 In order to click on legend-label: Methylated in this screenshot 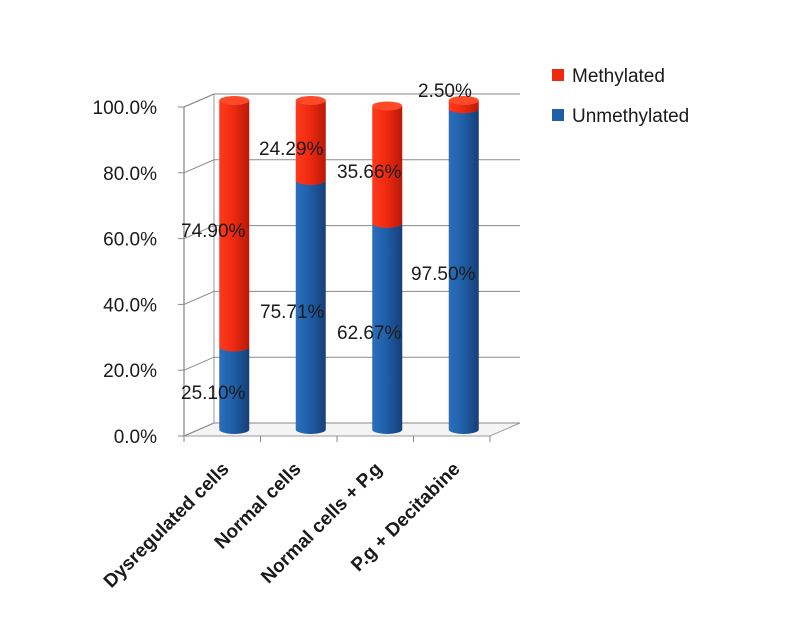, I will do `click(618, 76)`.